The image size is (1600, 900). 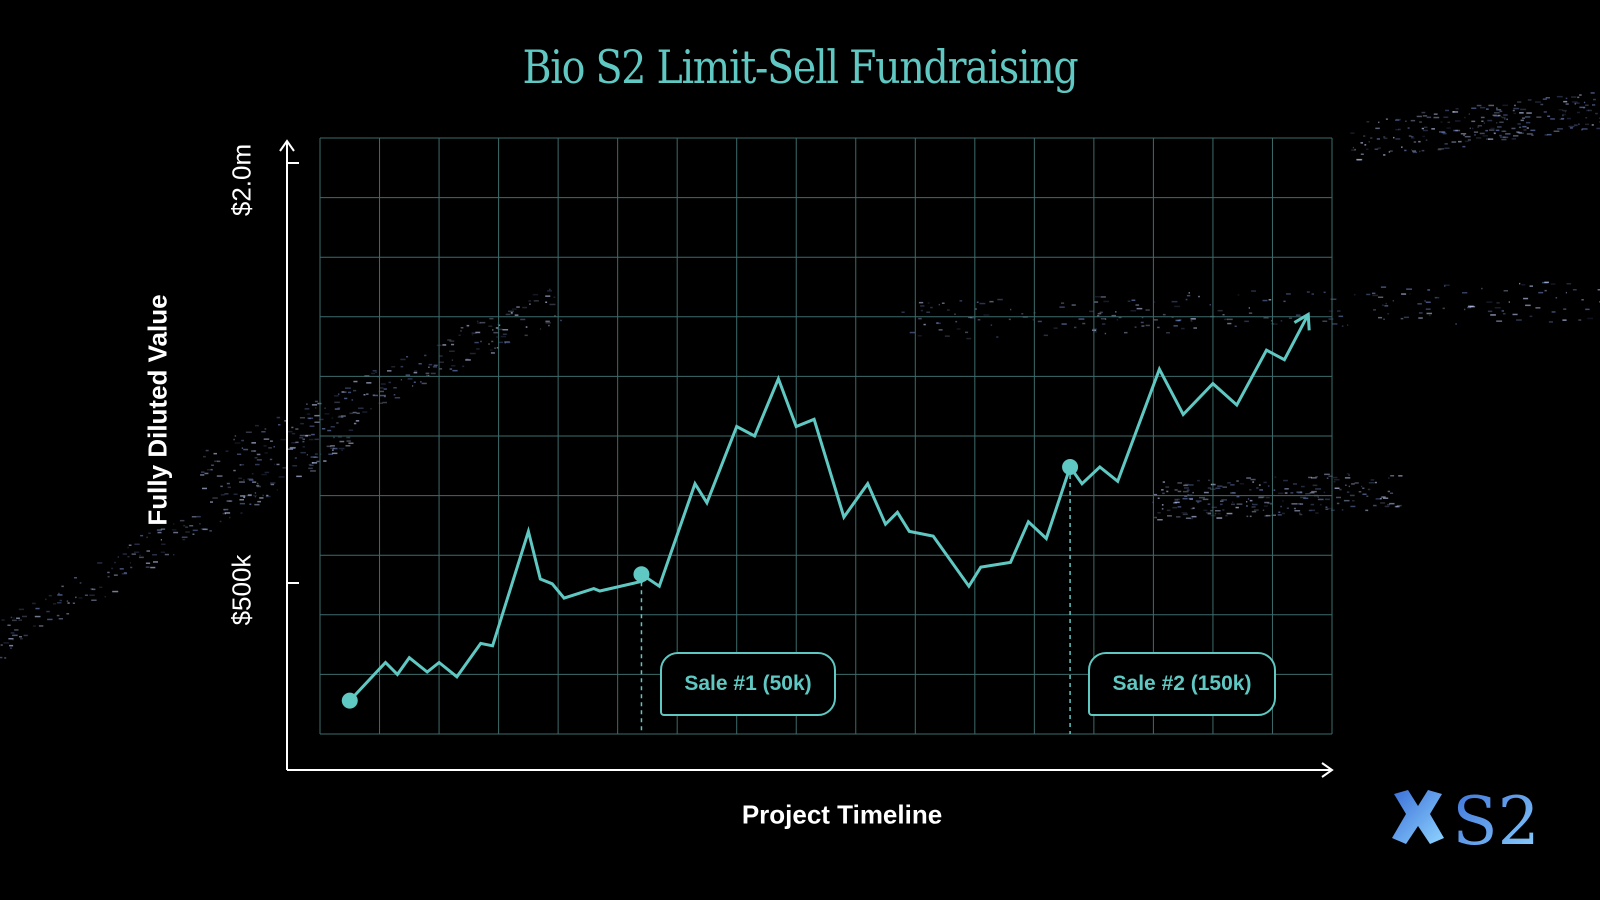 I want to click on s2-logo: S2, so click(x=1466, y=821).